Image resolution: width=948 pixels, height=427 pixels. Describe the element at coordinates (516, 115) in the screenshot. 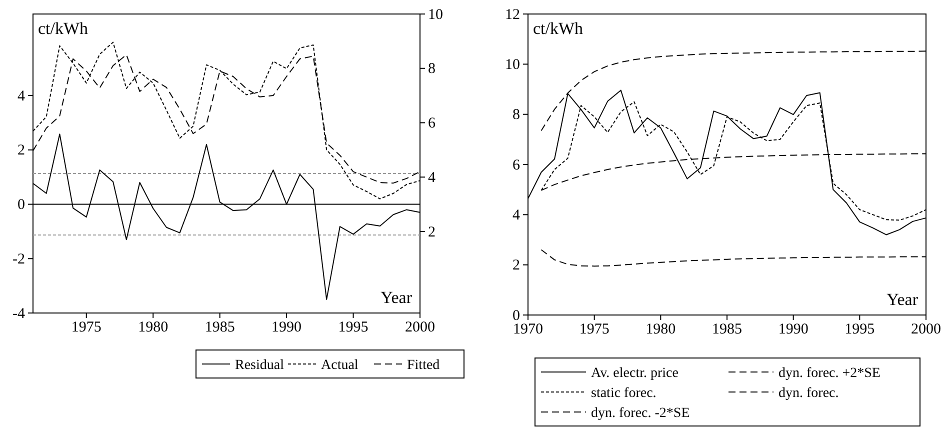

I see `y-tick-label: 8` at that location.